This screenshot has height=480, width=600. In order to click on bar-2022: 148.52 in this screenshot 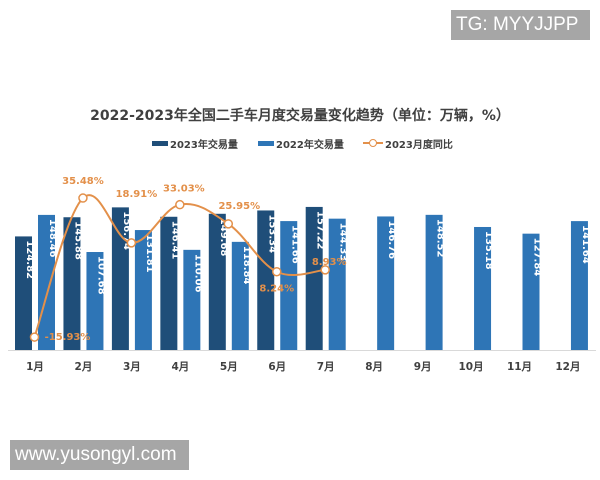, I will do `click(435, 282)`.